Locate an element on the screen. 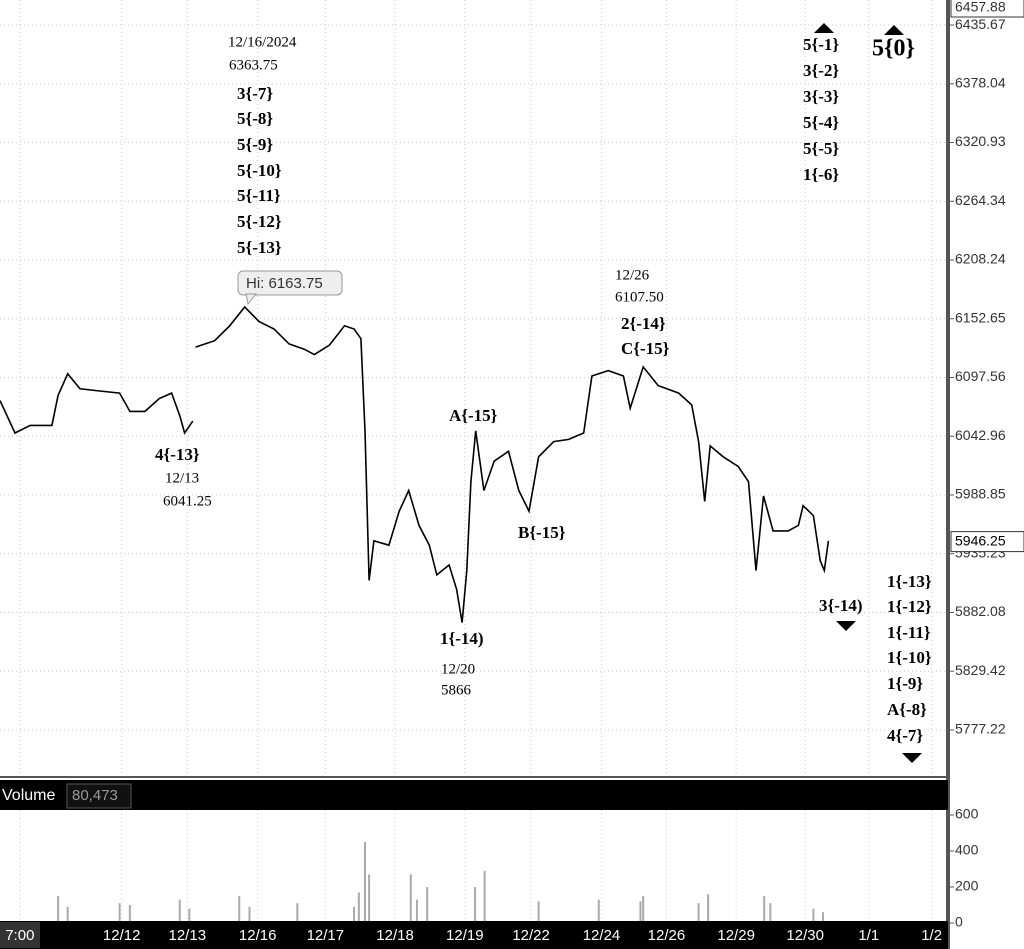 Image resolution: width=1024 pixels, height=949 pixels. y-tick-label: 5882.08 is located at coordinates (980, 611).